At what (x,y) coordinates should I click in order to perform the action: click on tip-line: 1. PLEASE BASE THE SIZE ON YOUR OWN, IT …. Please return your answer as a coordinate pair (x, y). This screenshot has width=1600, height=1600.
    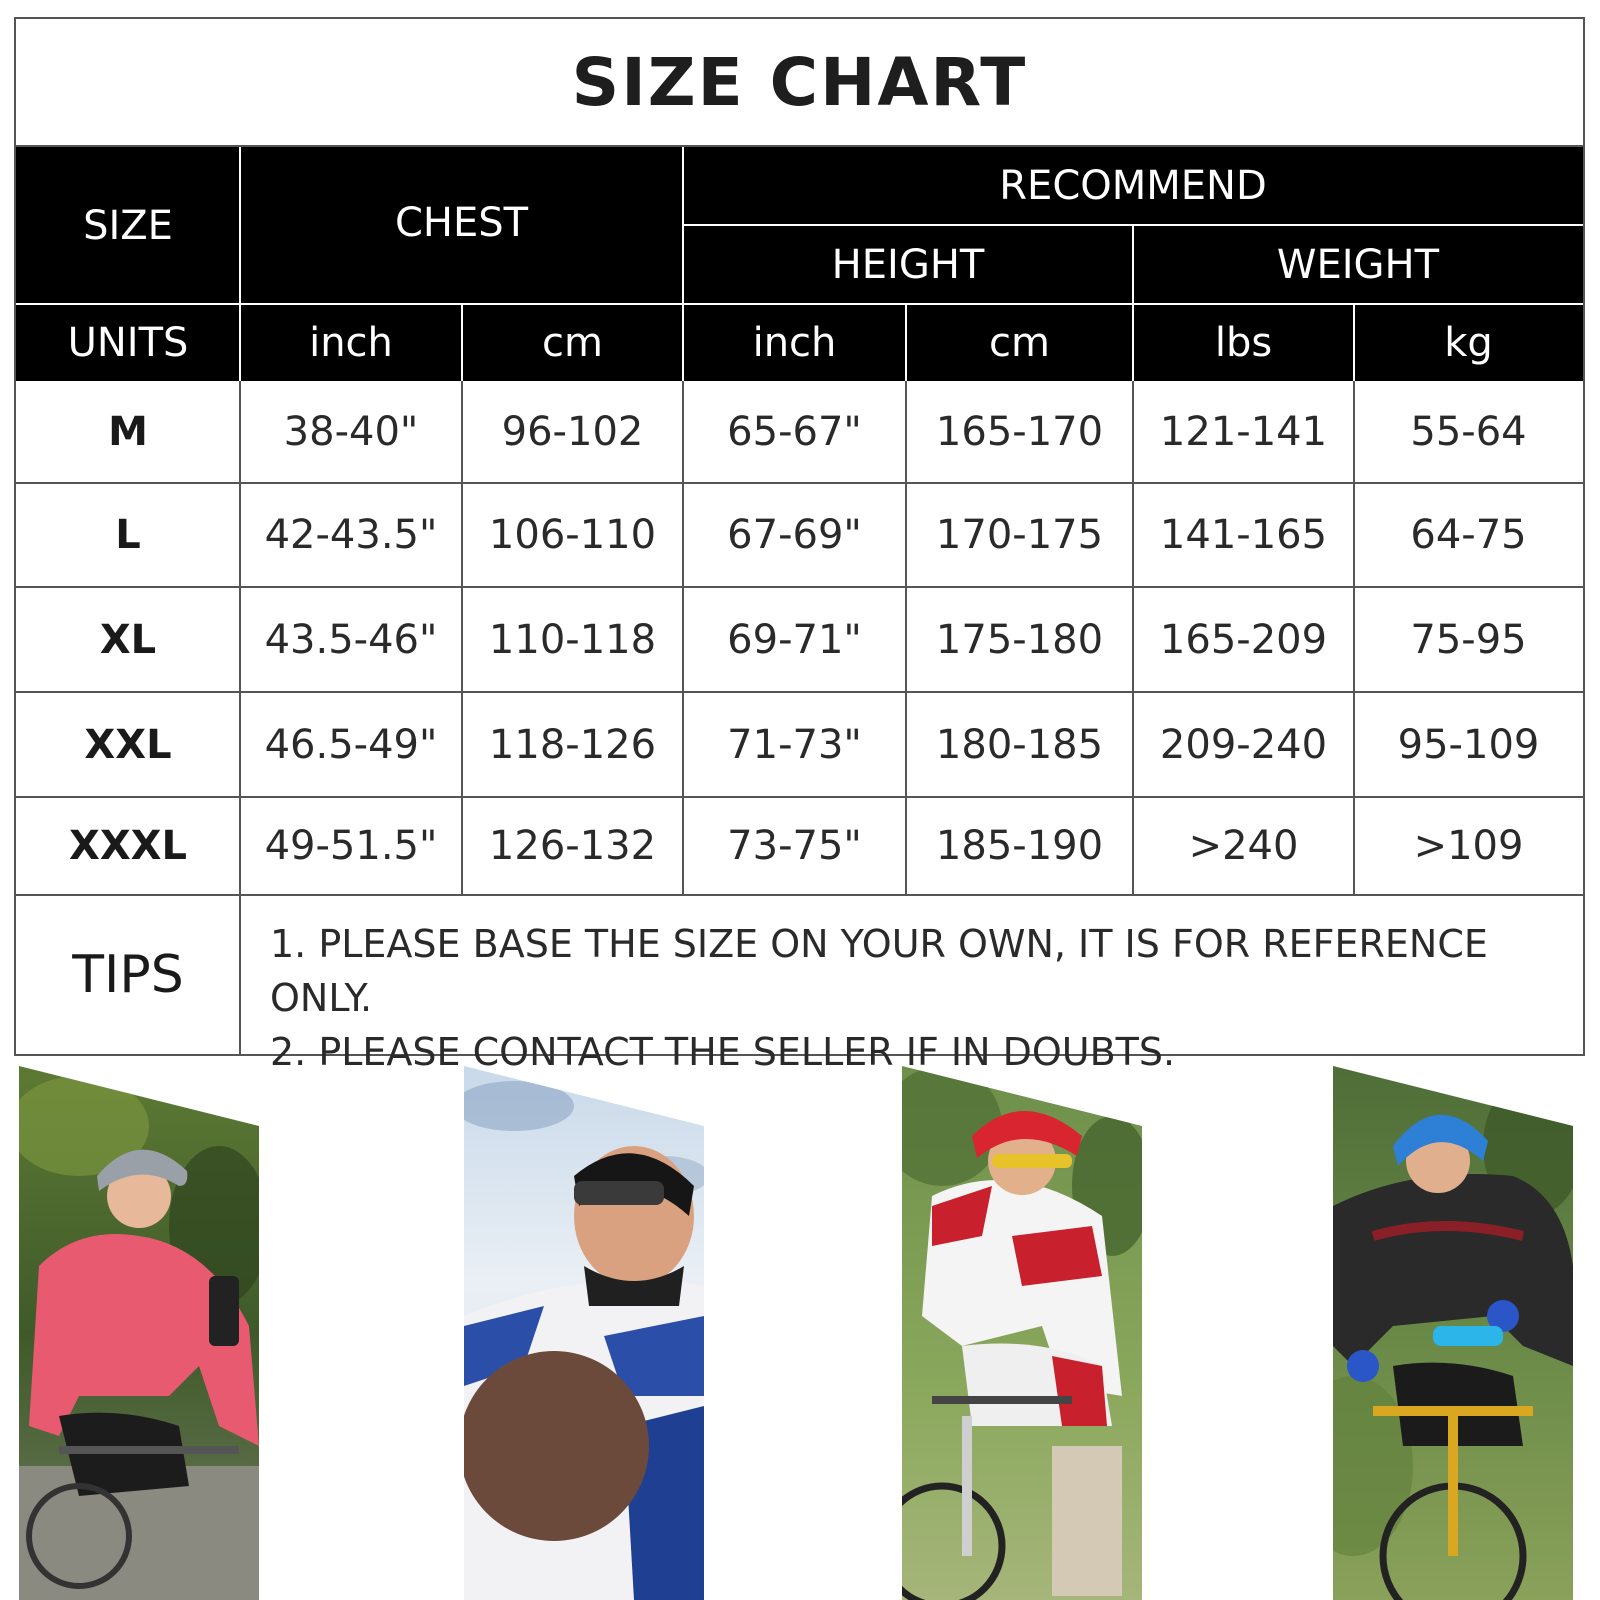
    Looking at the image, I should click on (879, 971).